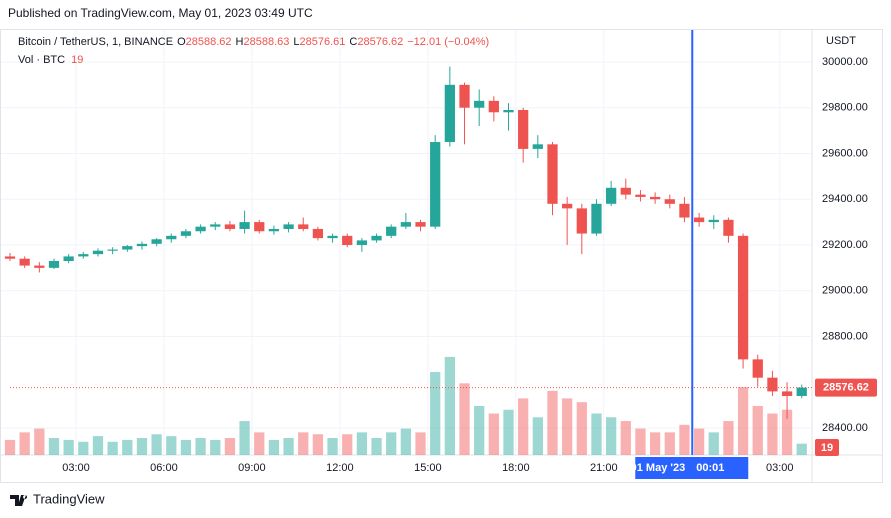  Describe the element at coordinates (41, 60) in the screenshot. I see `volume-legend-label: Vol · BTC` at that location.